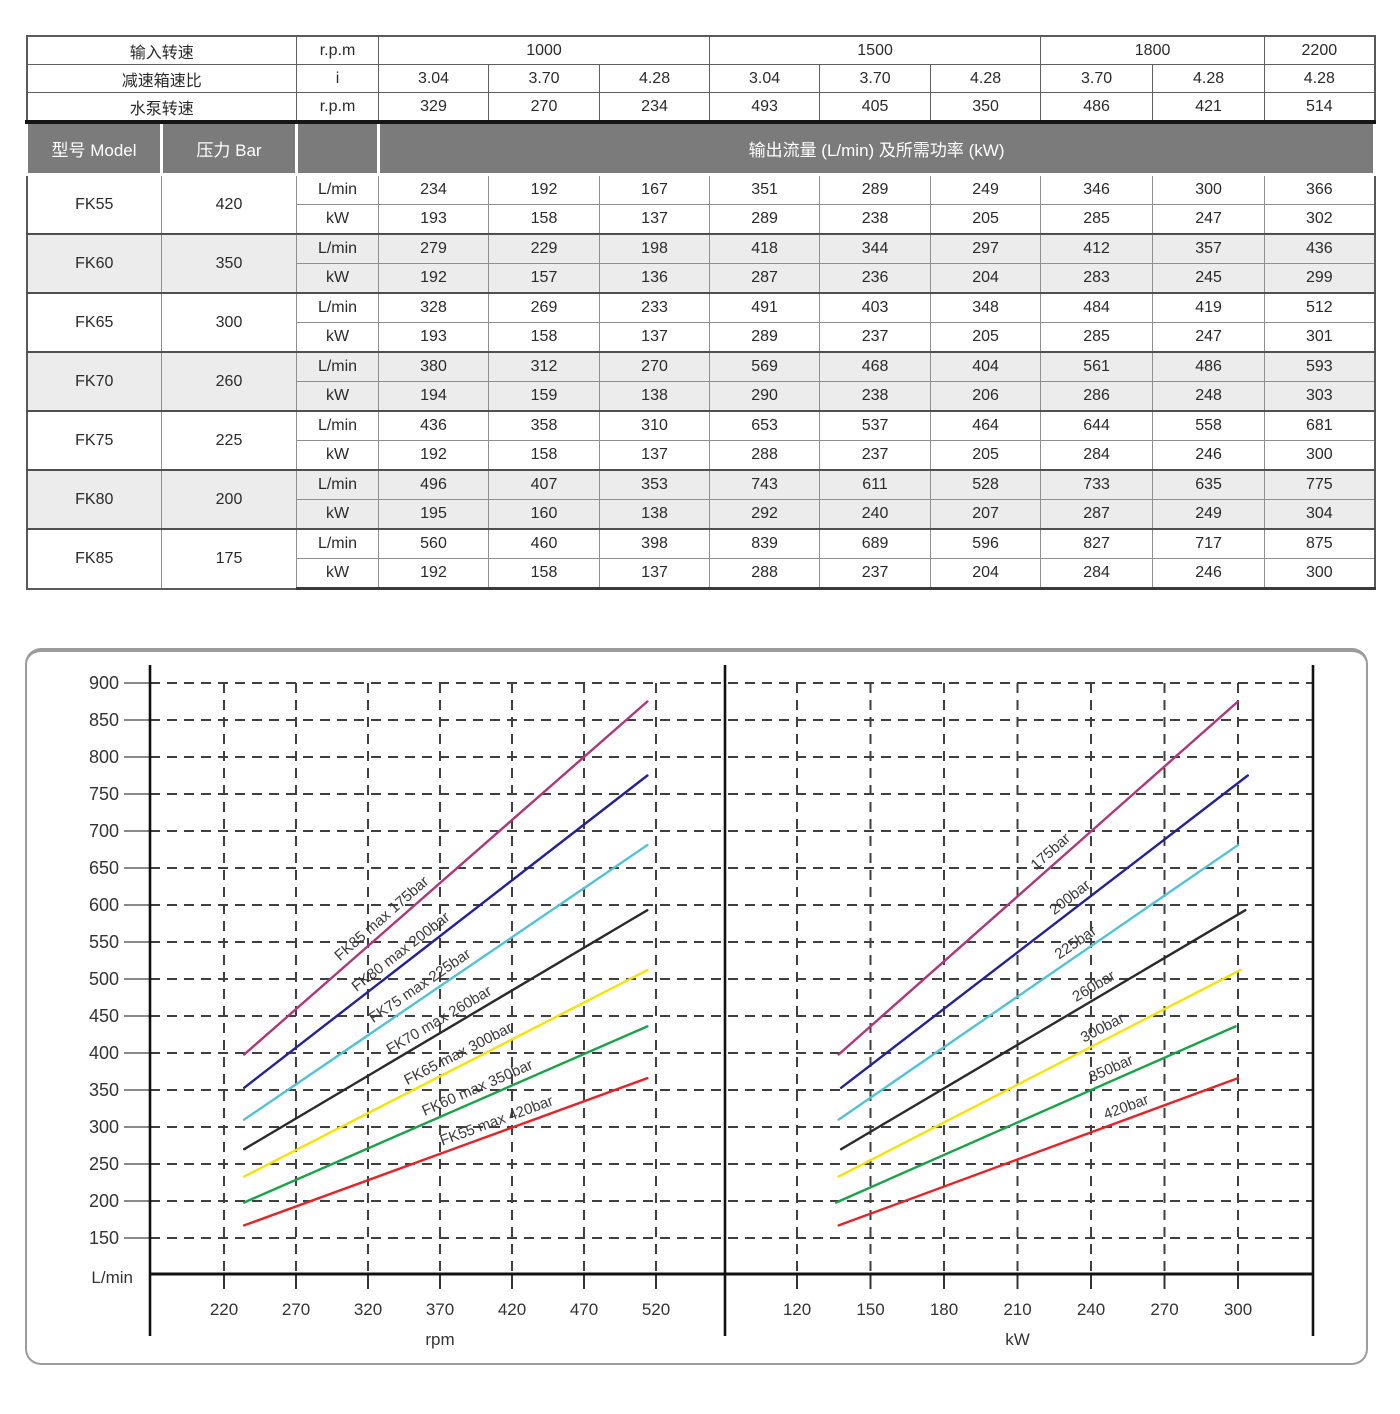  What do you see at coordinates (877, 148) in the screenshot?
I see `output-columns-header: 输出流量 (L/min) 及所需功率 (kW)` at bounding box center [877, 148].